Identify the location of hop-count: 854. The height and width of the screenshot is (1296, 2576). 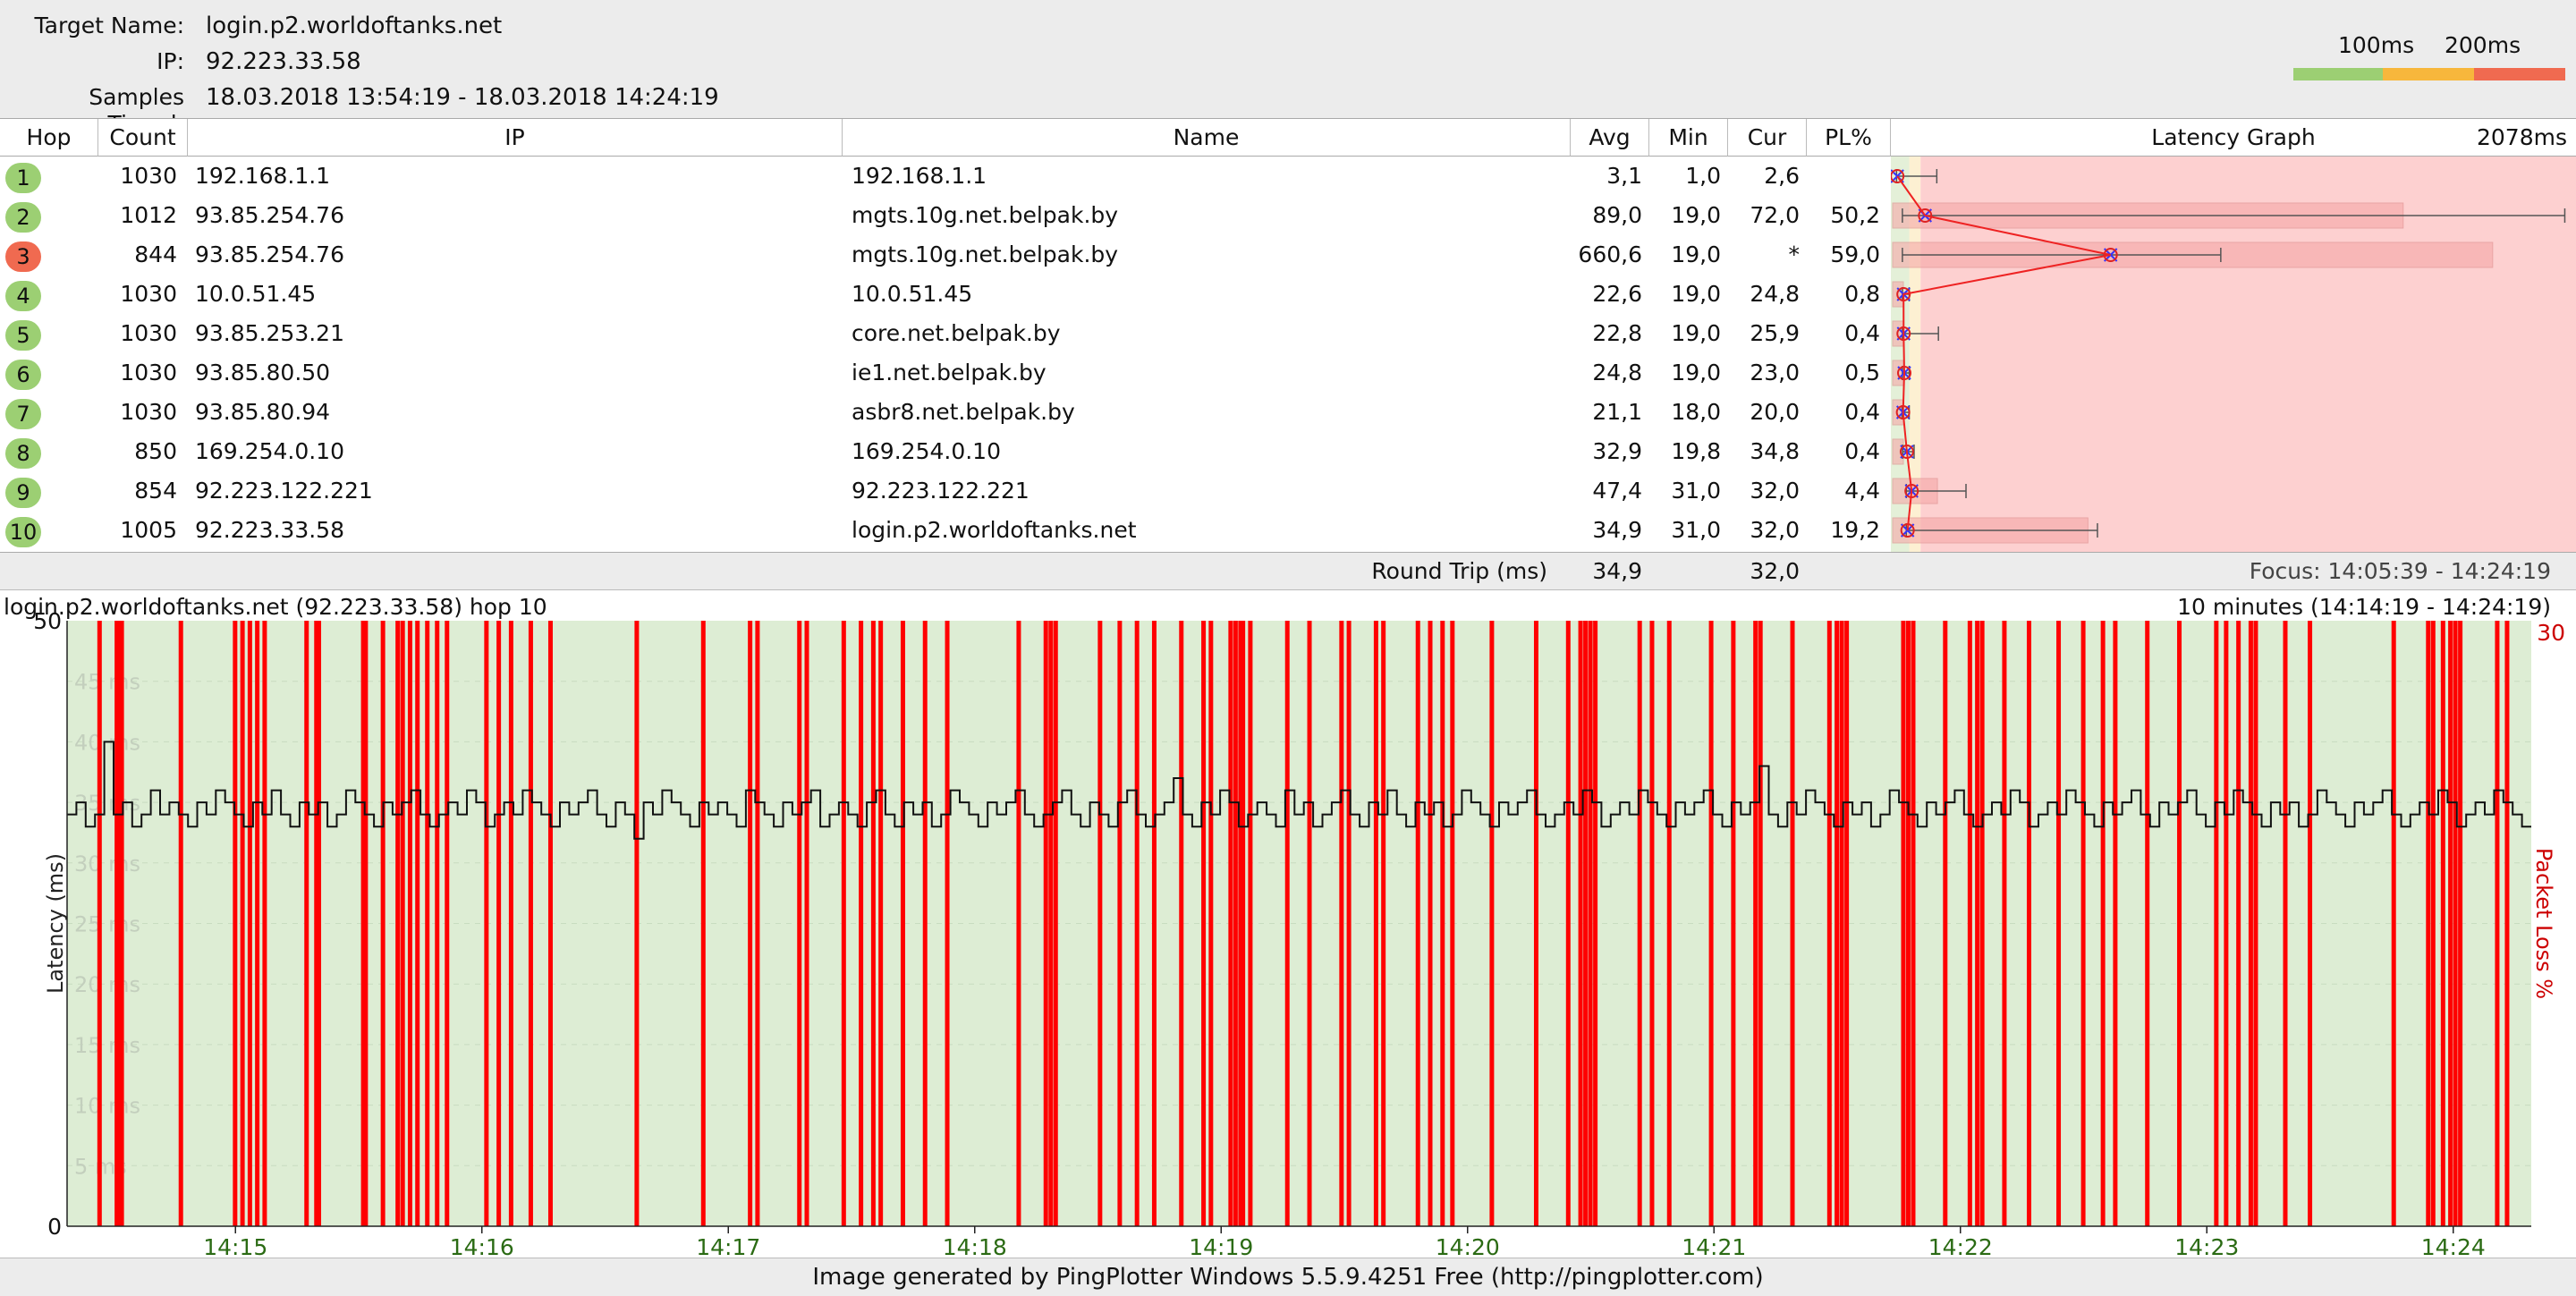
(155, 491).